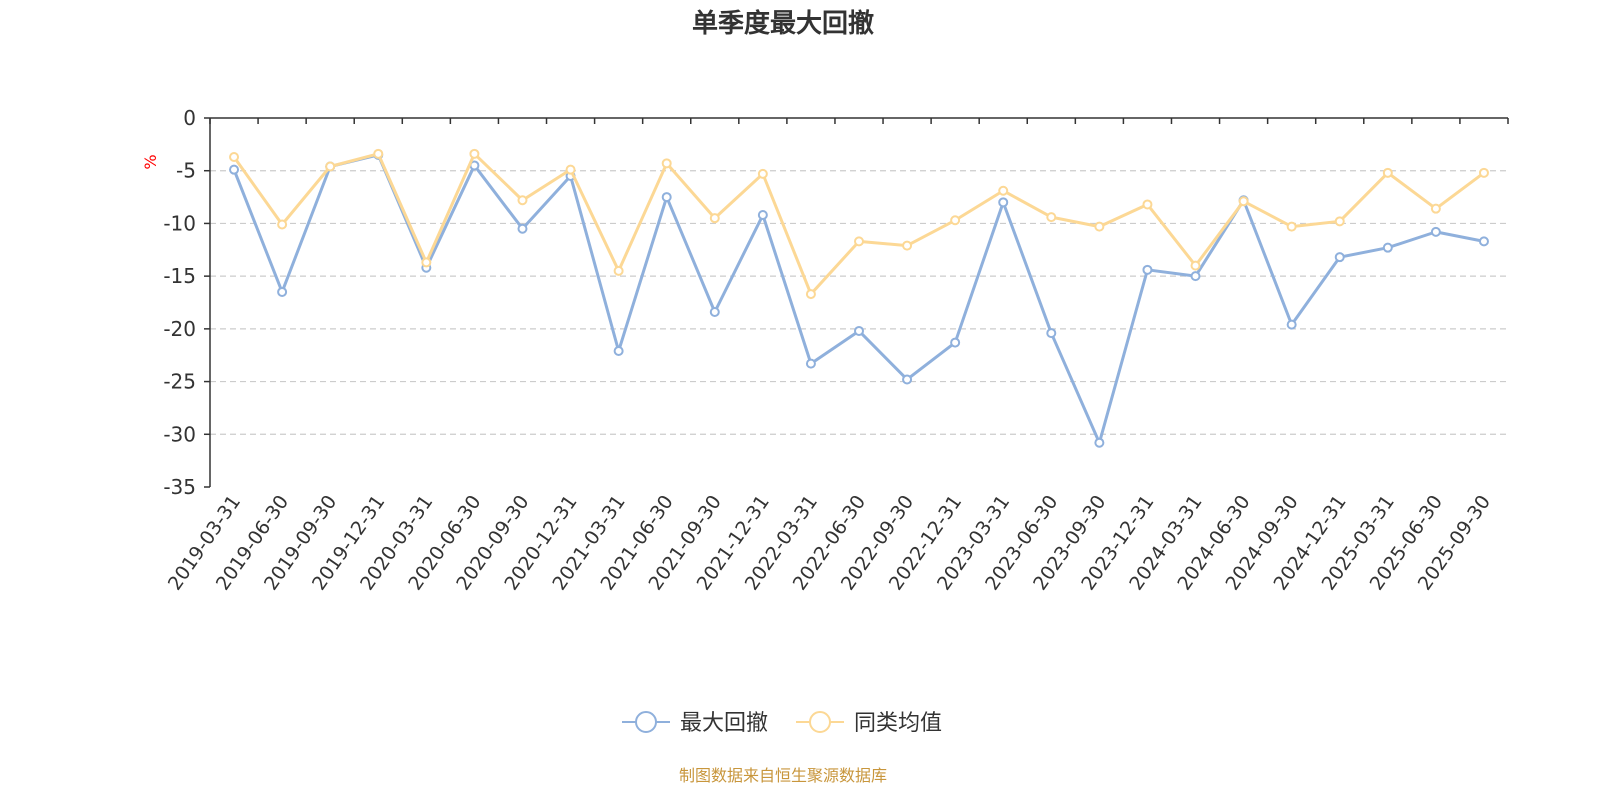  Describe the element at coordinates (782, 723) in the screenshot. I see `legend: 最大回撤 同类均值` at that location.